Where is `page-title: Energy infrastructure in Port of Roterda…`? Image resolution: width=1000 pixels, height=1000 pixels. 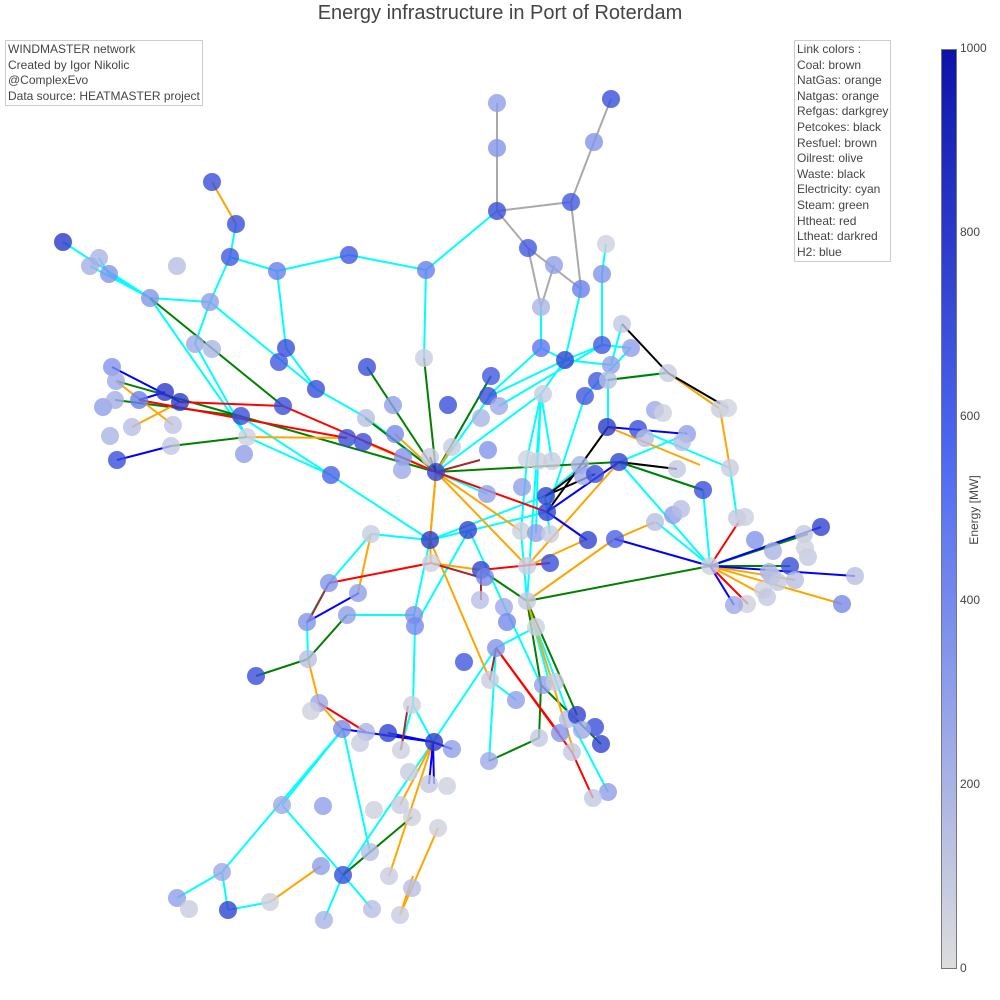 page-title: Energy infrastructure in Port of Roterda… is located at coordinates (500, 13).